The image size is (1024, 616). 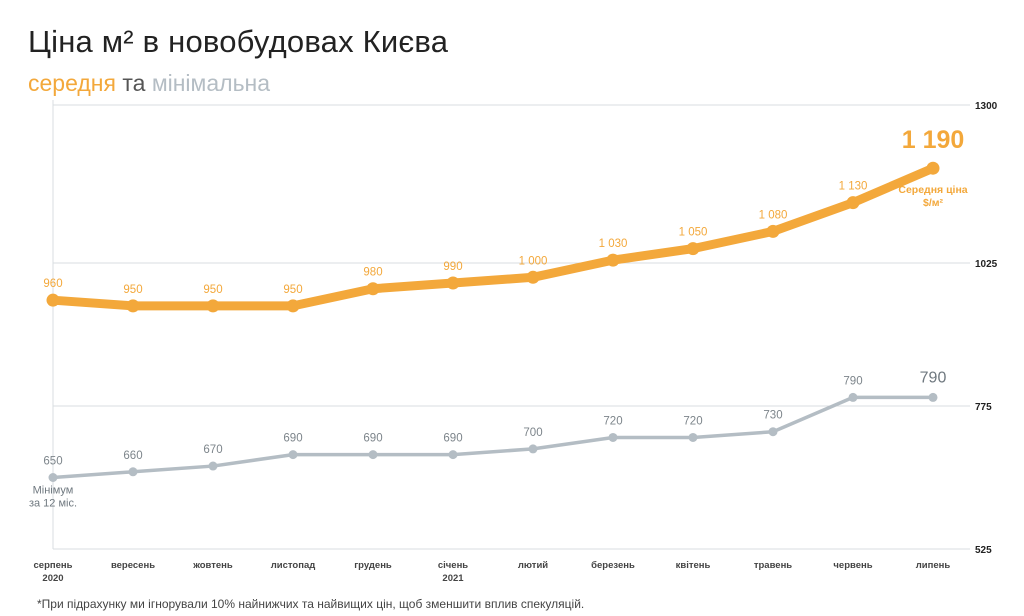 What do you see at coordinates (72, 83) in the screenshot?
I see `subtitle-average: середня` at bounding box center [72, 83].